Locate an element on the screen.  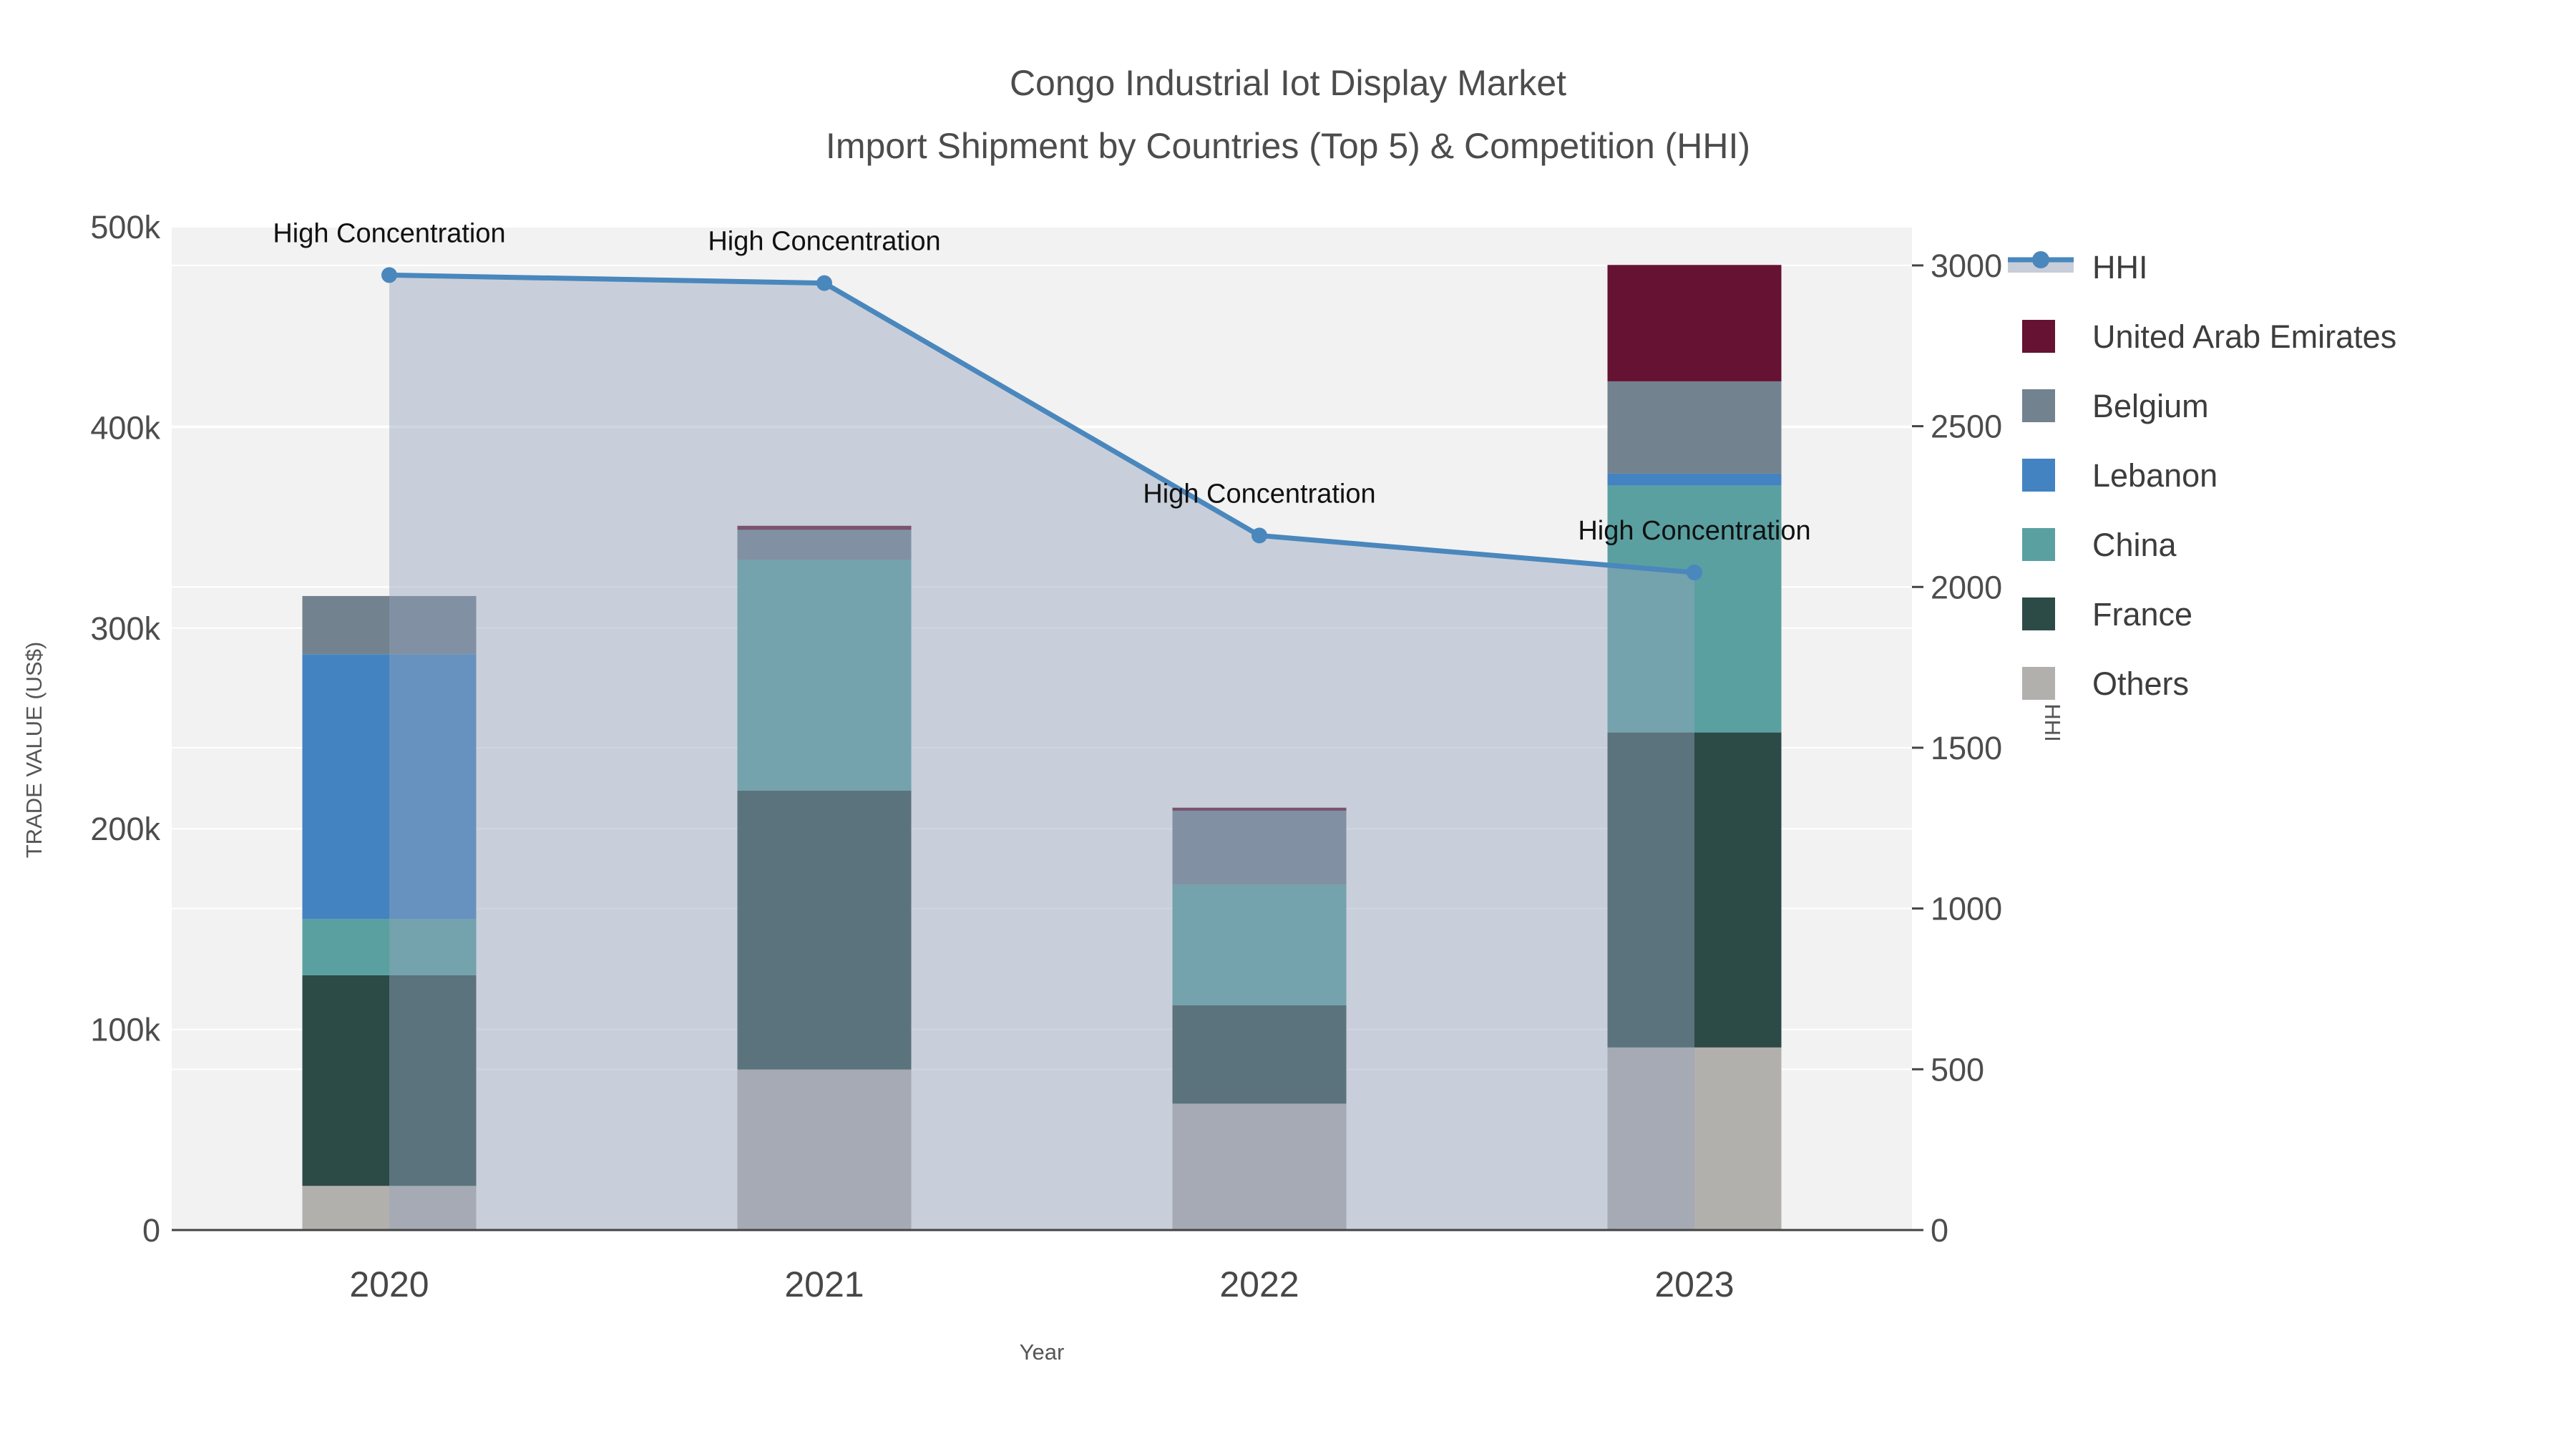
bar-segment-belgium-2023 is located at coordinates (1694, 427).